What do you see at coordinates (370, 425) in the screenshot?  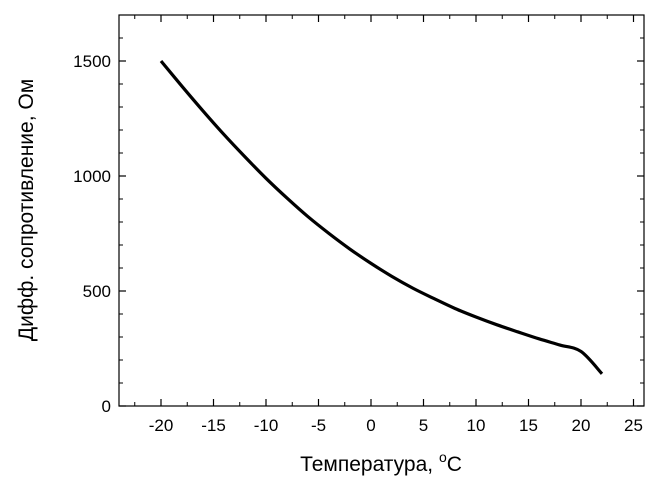 I see `x-tick-label: 0` at bounding box center [370, 425].